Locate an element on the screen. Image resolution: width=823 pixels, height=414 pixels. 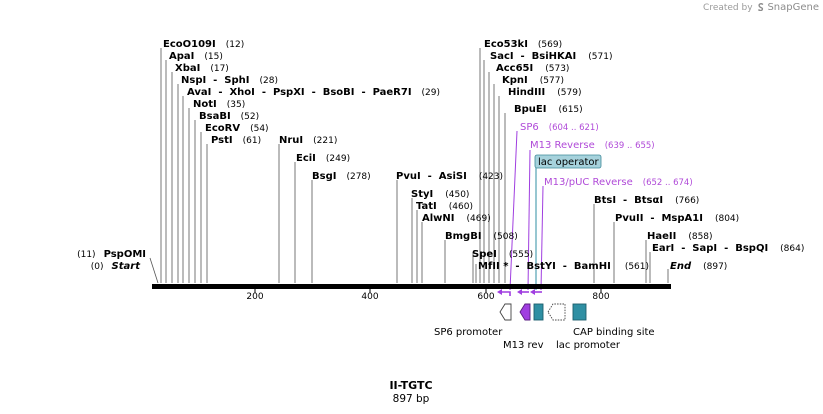
ruler-tick-label: 600 is located at coordinates (485, 297).